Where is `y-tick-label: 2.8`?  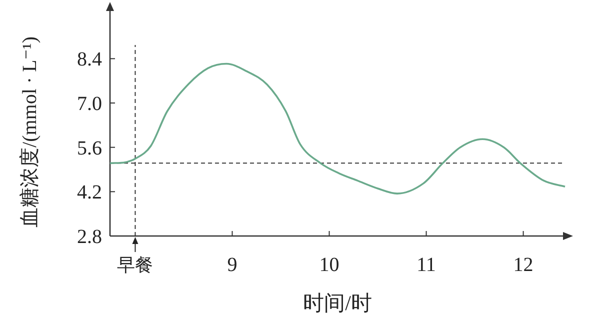
y-tick-label: 2.8 is located at coordinates (89, 237).